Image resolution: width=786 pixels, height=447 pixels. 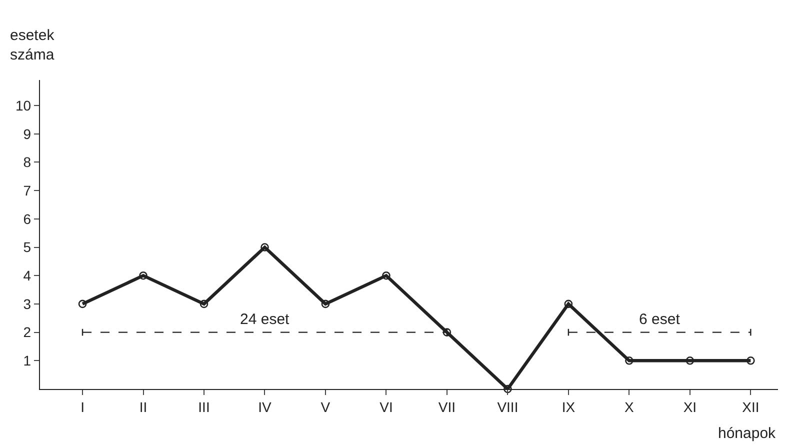 What do you see at coordinates (265, 319) in the screenshot?
I see `series-label: 24 eset` at bounding box center [265, 319].